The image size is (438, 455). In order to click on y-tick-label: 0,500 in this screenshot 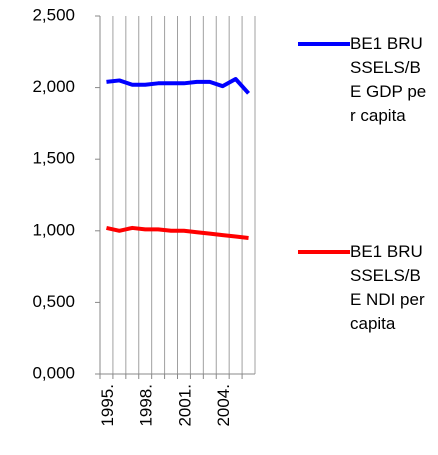, I will do `click(53, 301)`.